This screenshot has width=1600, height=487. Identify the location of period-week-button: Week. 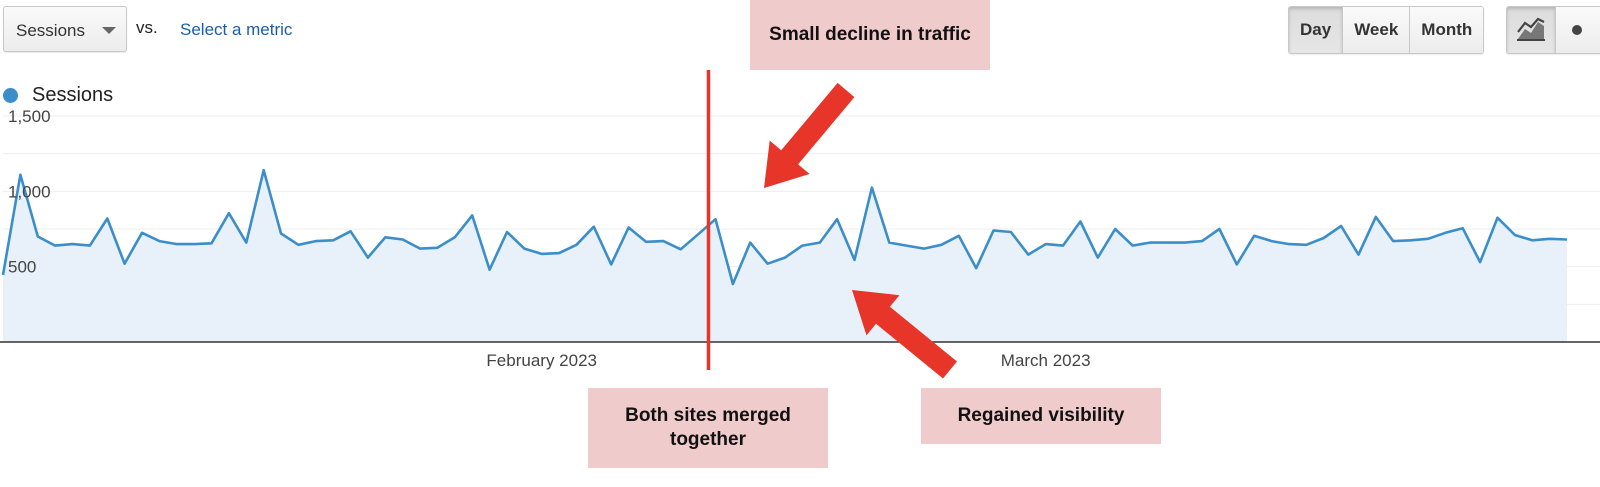
(1376, 30).